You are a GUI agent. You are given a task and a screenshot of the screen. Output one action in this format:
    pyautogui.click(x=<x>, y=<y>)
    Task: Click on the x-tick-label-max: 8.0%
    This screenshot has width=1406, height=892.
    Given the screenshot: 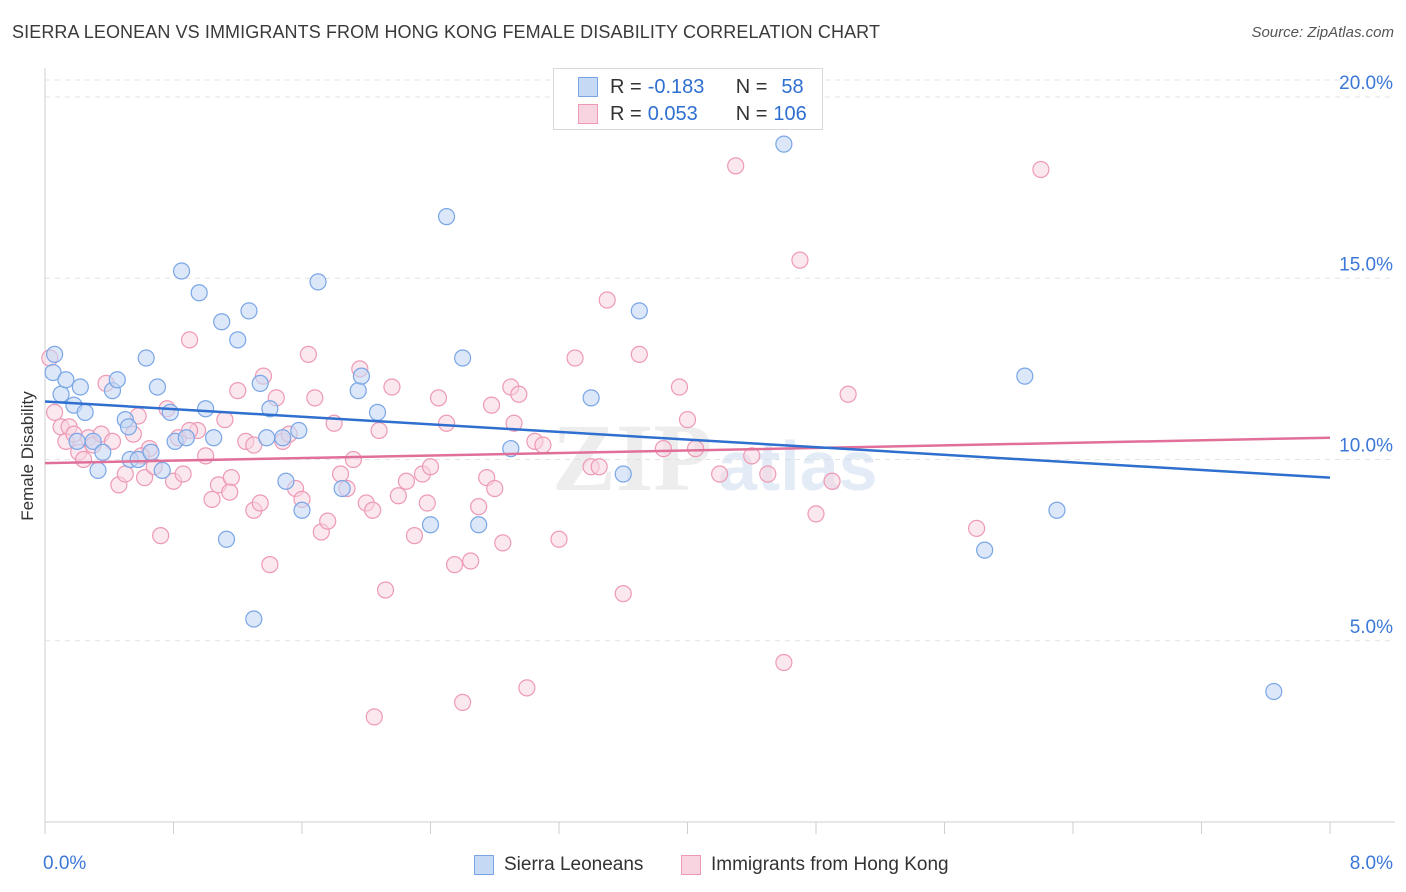 What is the action you would take?
    pyautogui.click(x=1371, y=863)
    